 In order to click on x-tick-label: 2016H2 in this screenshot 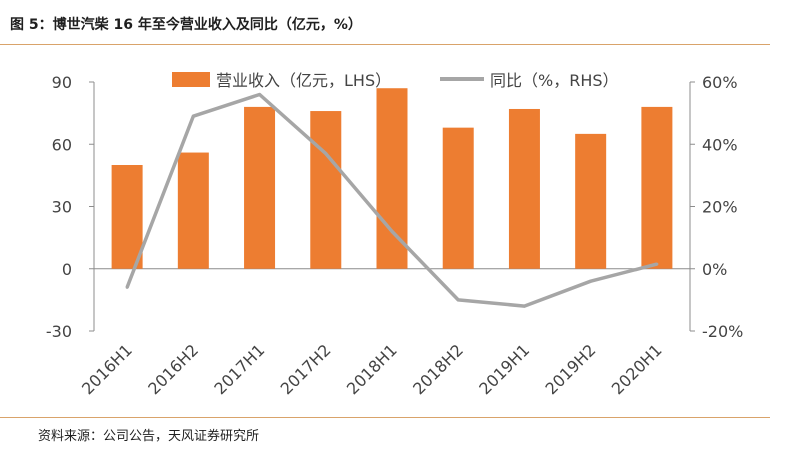, I will do `click(173, 369)`.